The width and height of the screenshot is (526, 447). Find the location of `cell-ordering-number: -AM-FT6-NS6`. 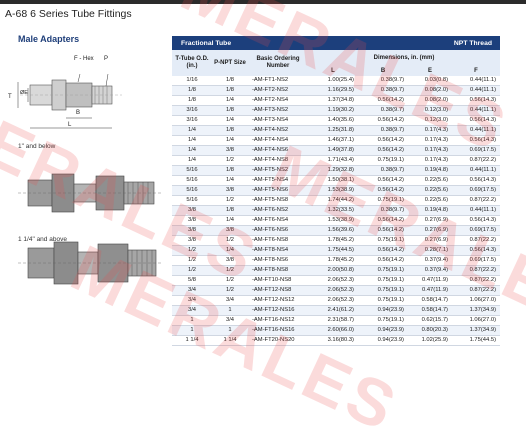

cell-ordering-number: -AM-FT6-NS6 is located at coordinates (278, 230).